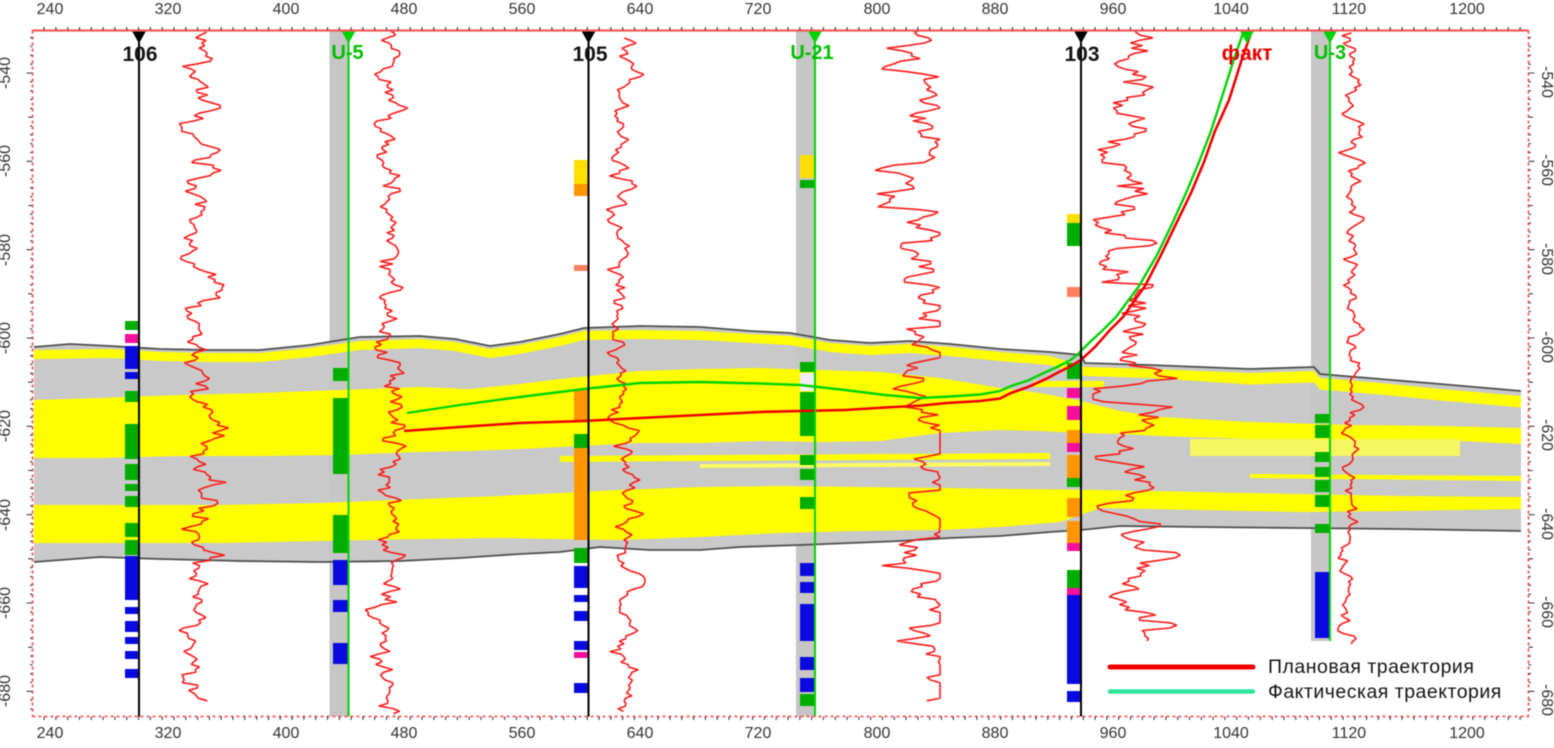 Image resolution: width=1554 pixels, height=748 pixels. Describe the element at coordinates (139, 54) in the screenshot. I see `svg-text: 106` at that location.